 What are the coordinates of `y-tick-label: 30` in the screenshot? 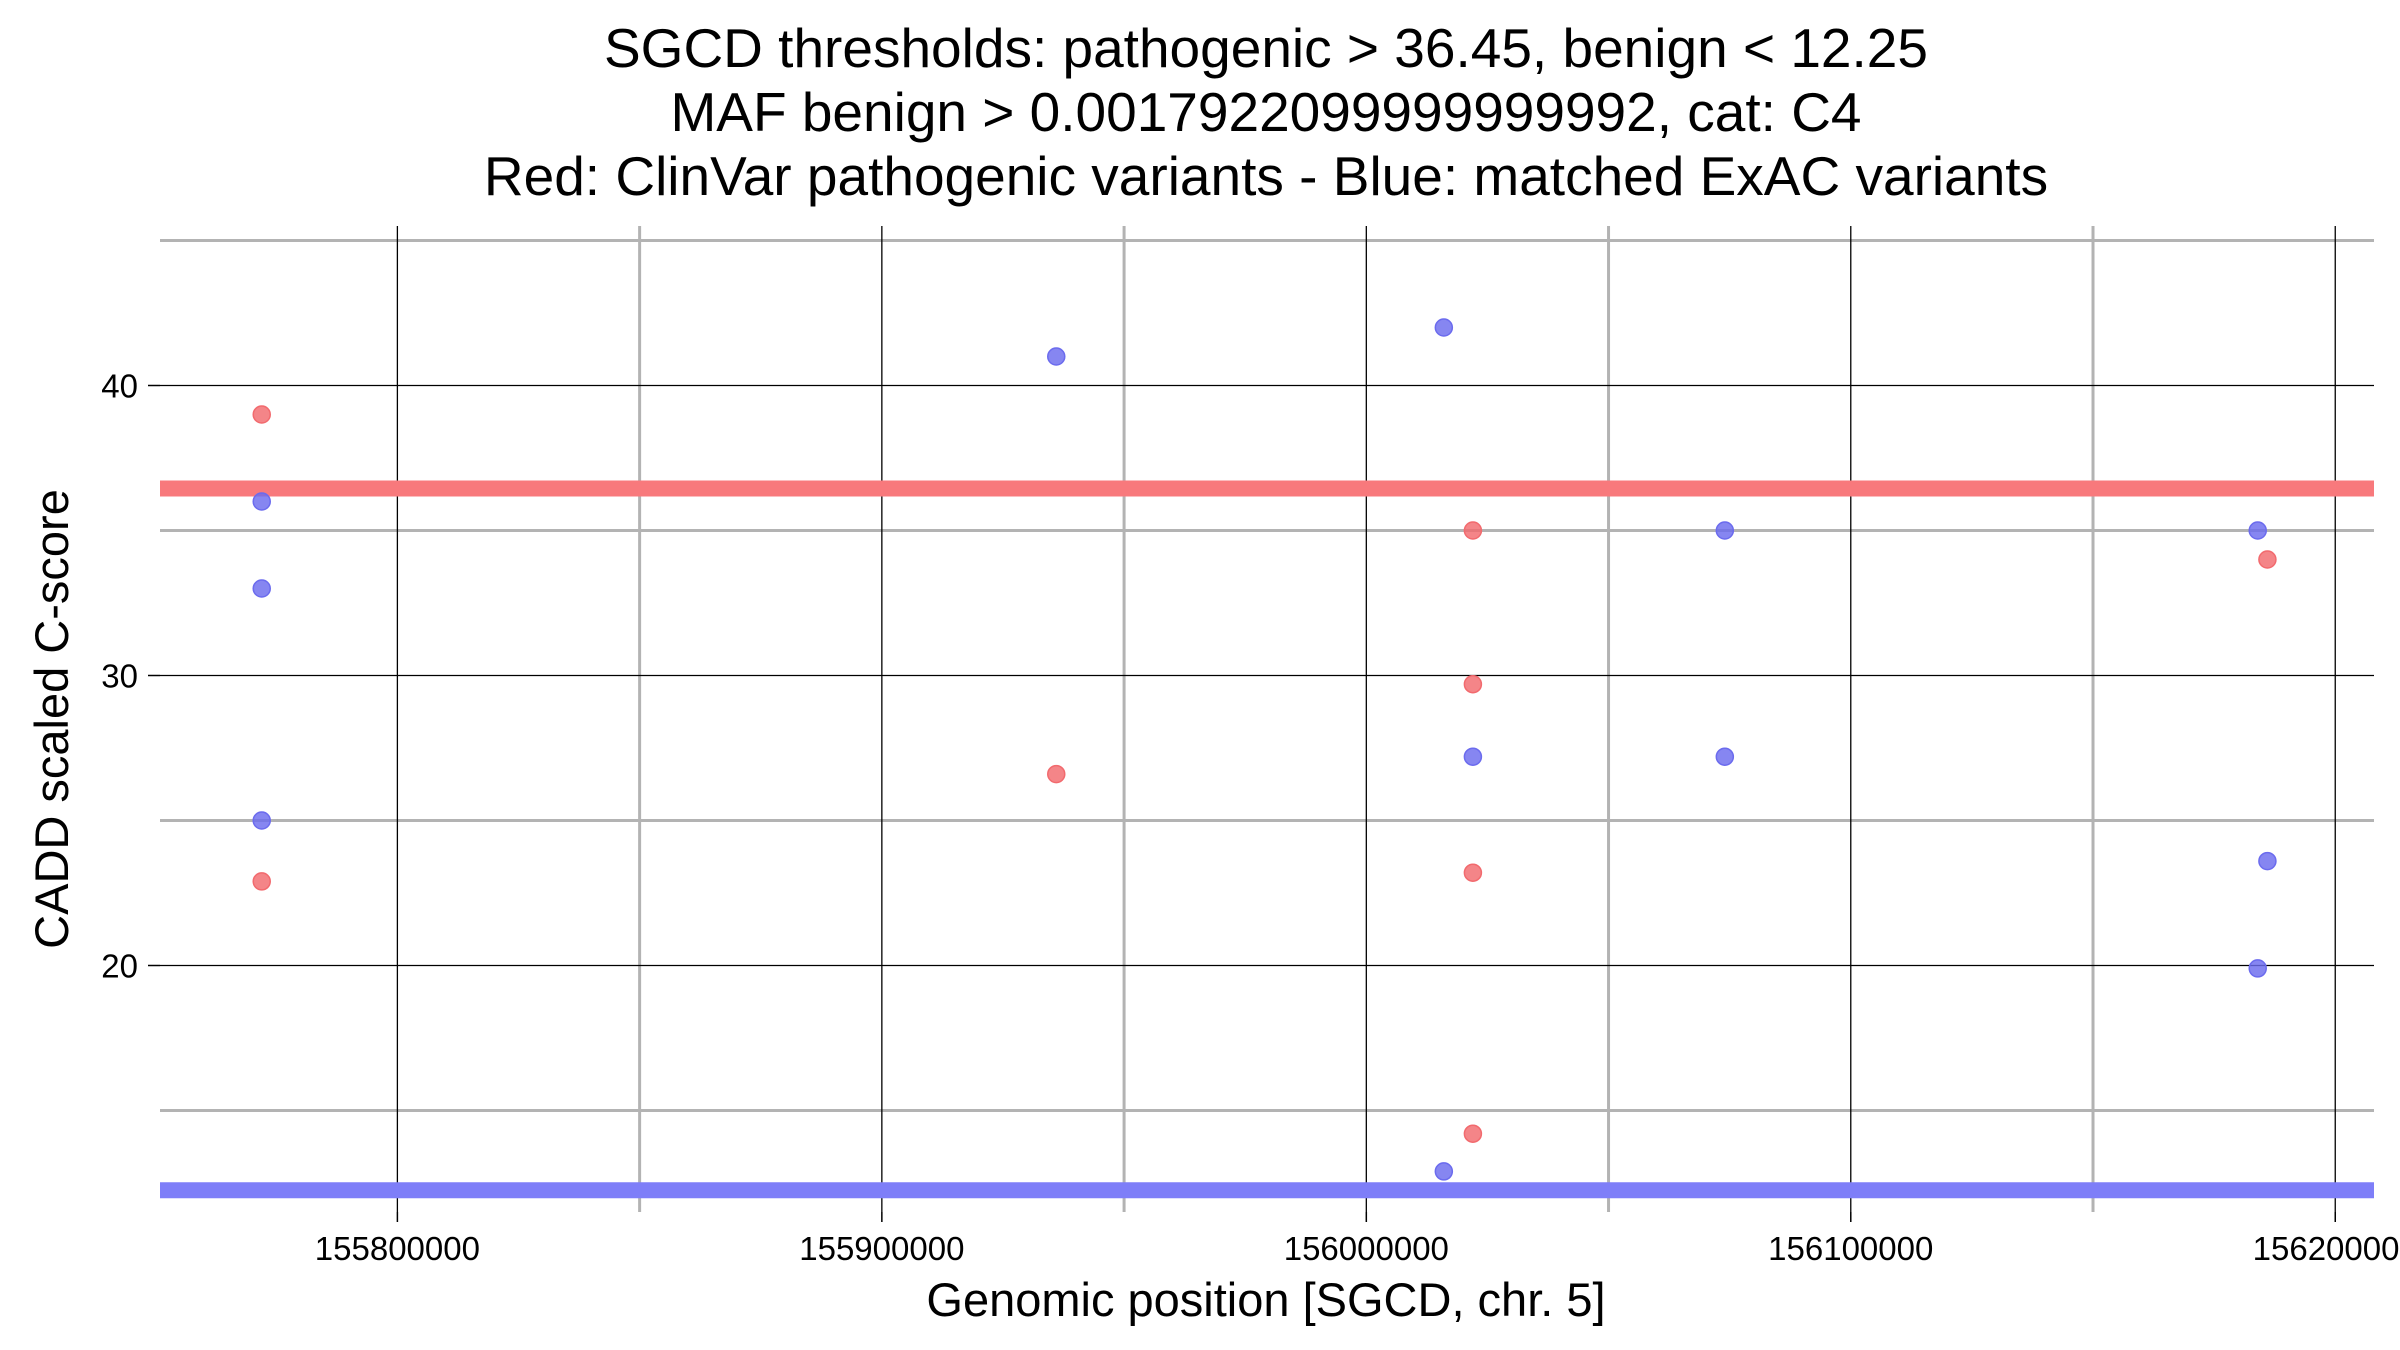 It's located at (119, 676).